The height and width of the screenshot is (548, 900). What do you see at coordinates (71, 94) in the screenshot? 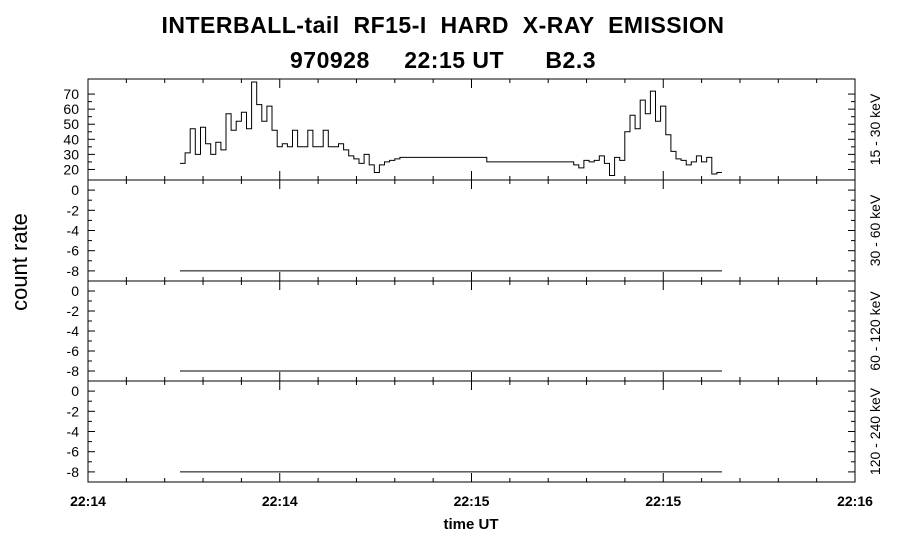
I see `y-tick-label: 70` at bounding box center [71, 94].